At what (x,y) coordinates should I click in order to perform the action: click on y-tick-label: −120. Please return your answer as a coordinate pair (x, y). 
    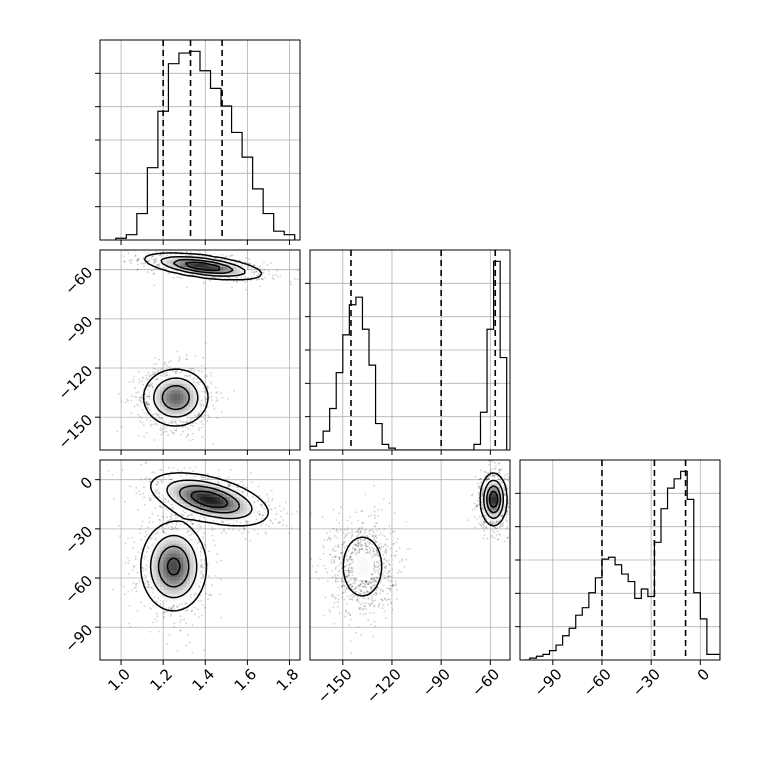
    Looking at the image, I should click on (76, 383).